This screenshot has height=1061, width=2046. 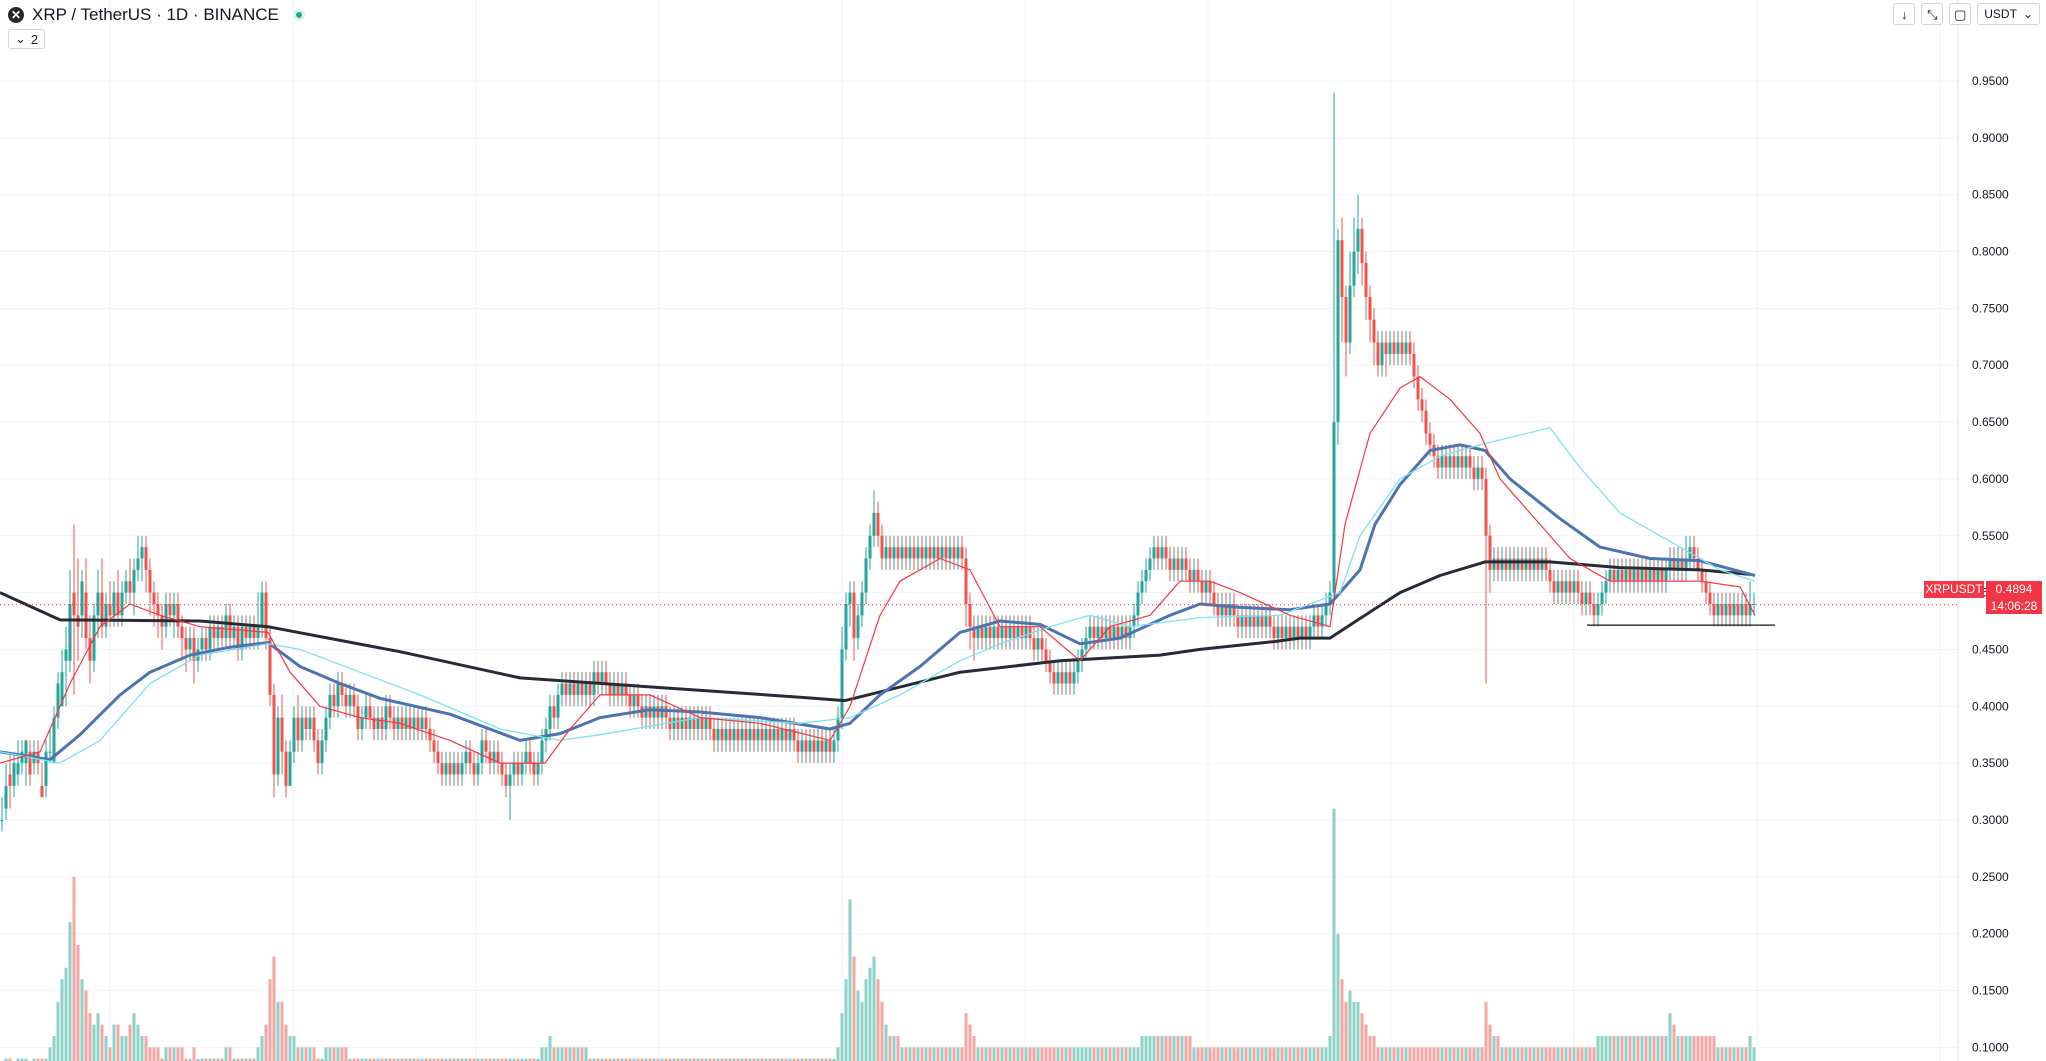 What do you see at coordinates (155, 14) in the screenshot?
I see `symbol-title: XRP / TetherUS · 1D · BINANCE` at bounding box center [155, 14].